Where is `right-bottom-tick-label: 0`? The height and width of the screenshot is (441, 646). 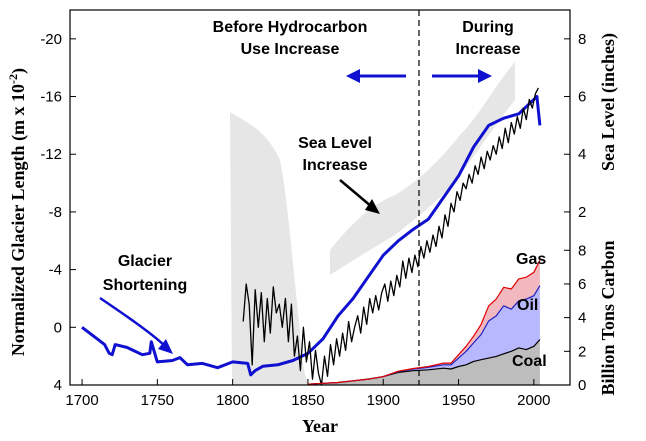
right-bottom-tick-label: 0 is located at coordinates (582, 385).